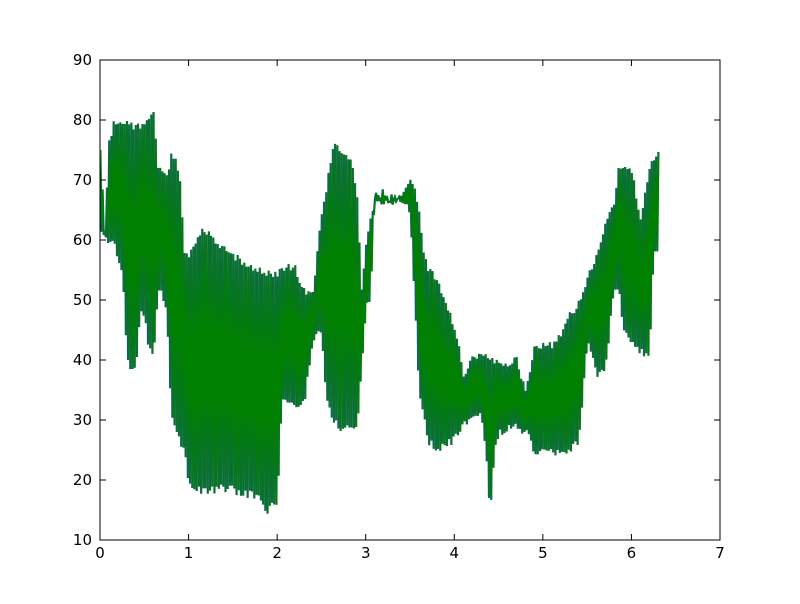  I want to click on x-tick-label: 0, so click(100, 553).